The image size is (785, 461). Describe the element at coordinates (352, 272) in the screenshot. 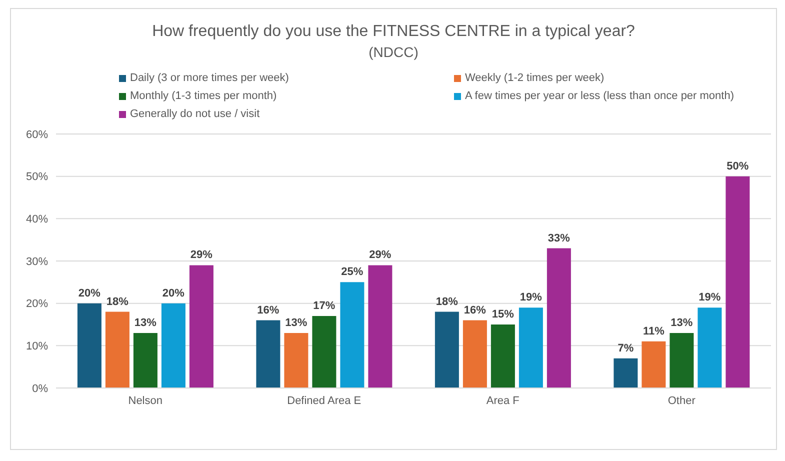

I see `data-label: 25%` at that location.